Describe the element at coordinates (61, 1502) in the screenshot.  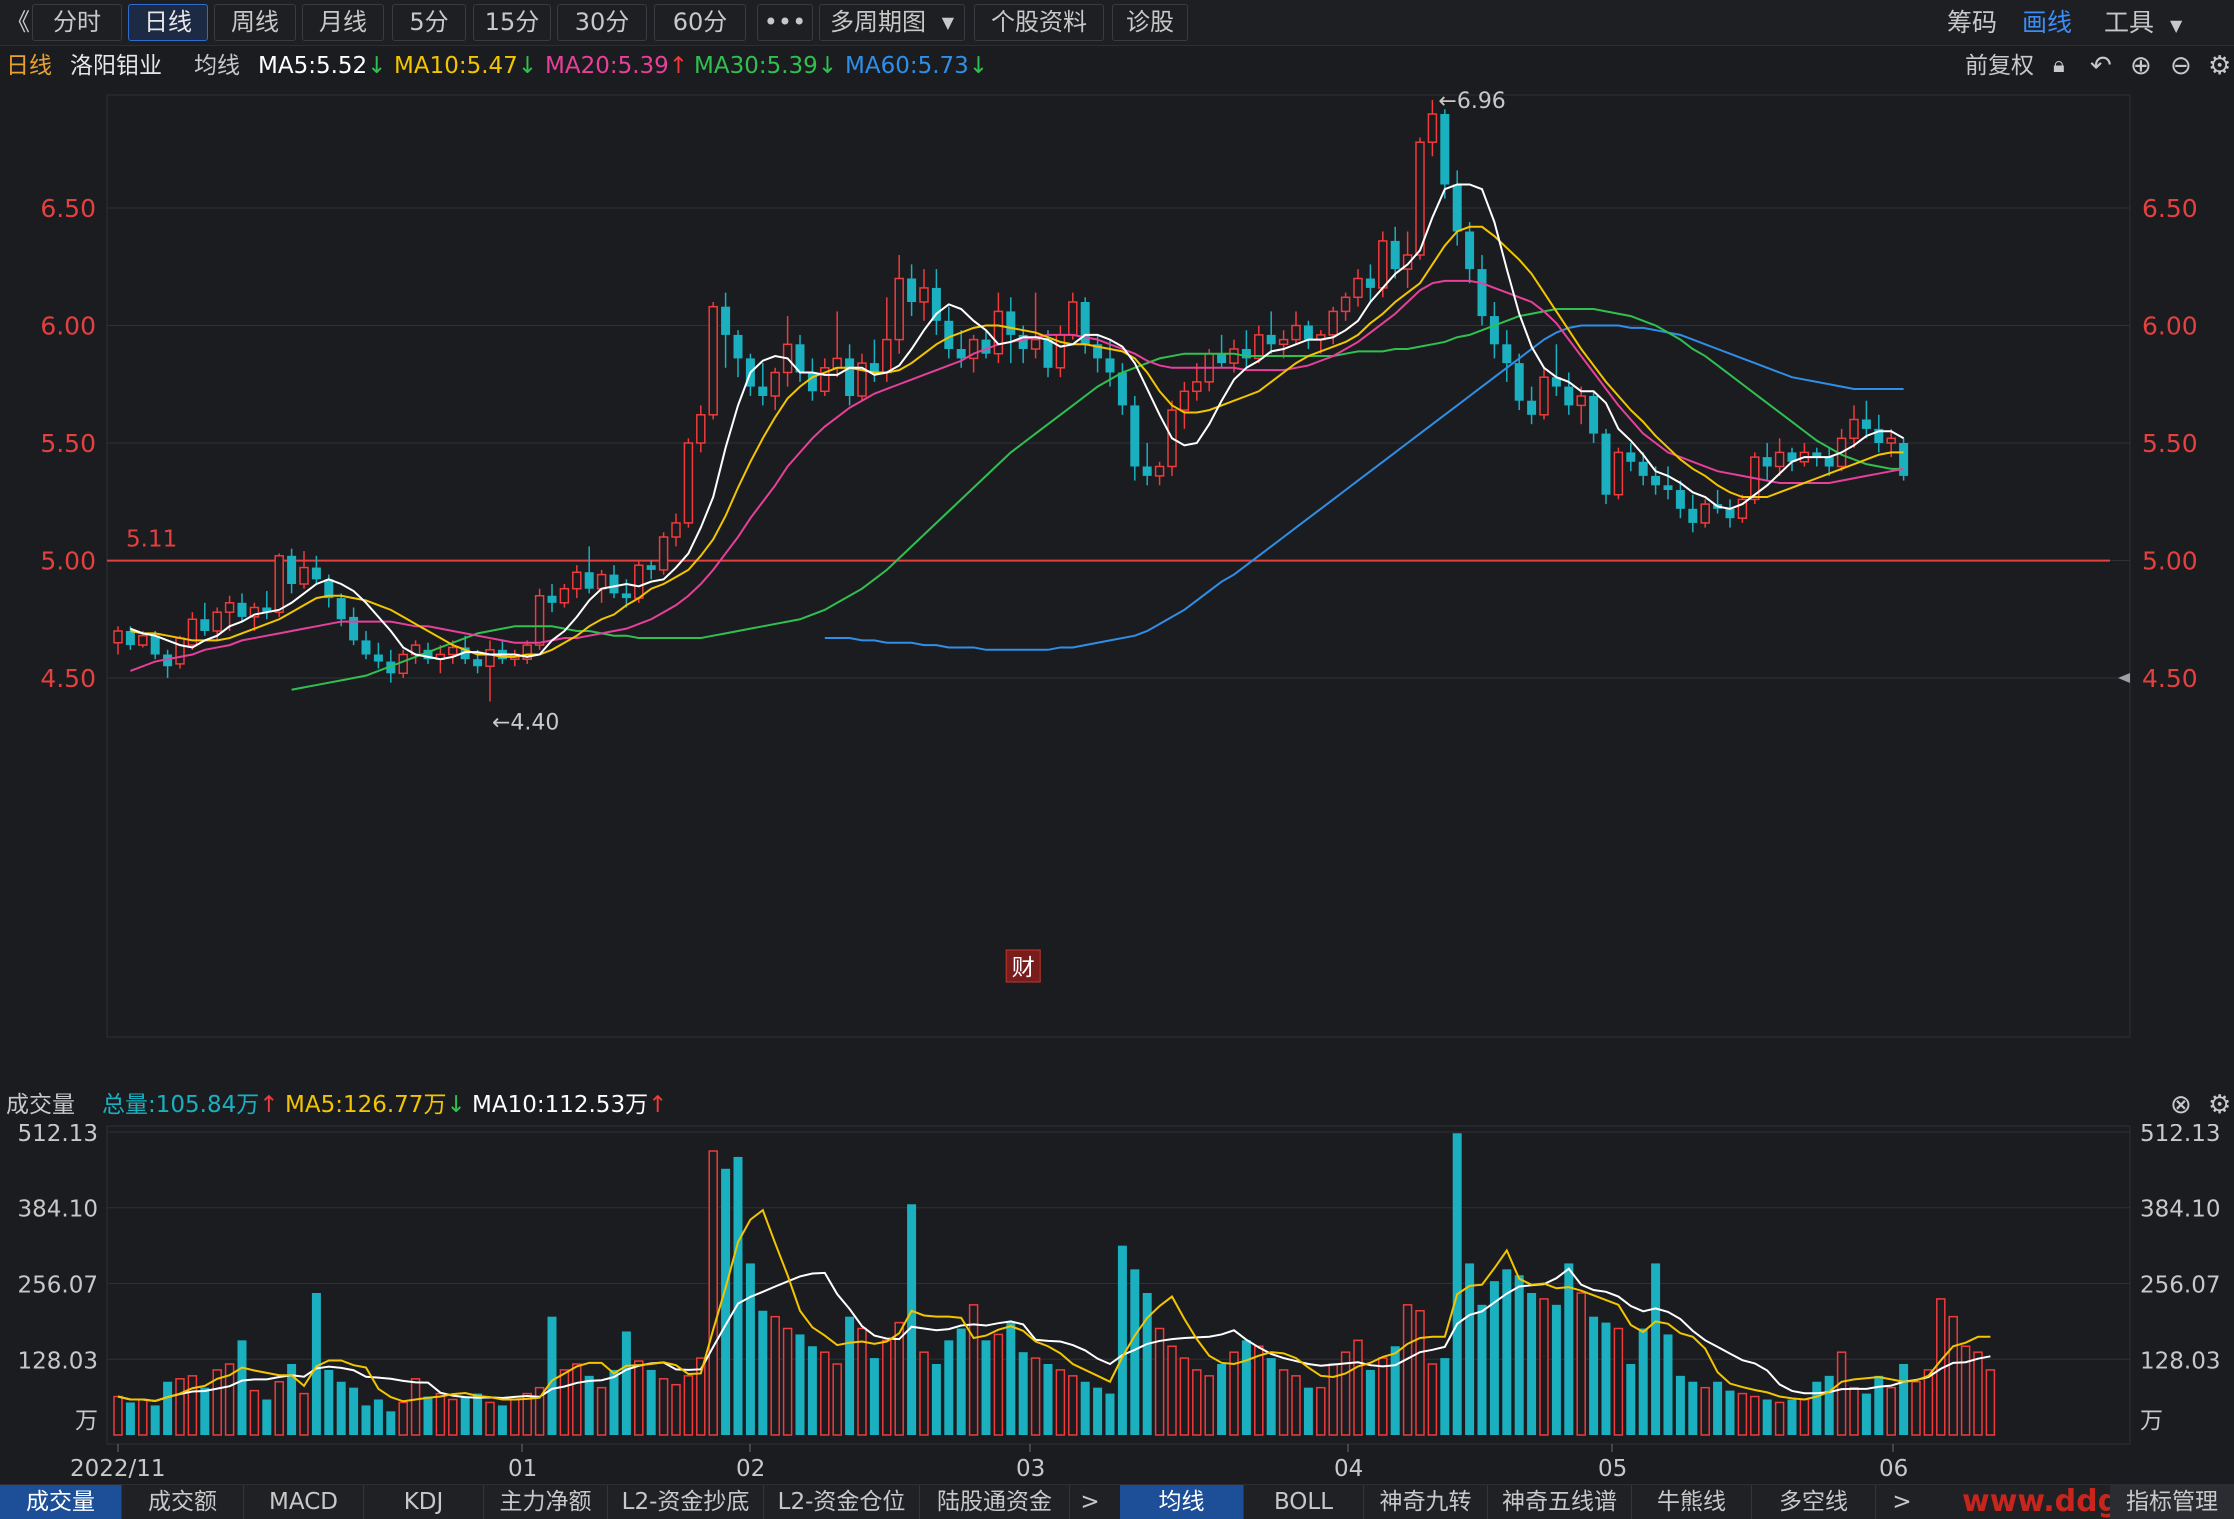
I see `indicator-tab-0: 成交量` at that location.